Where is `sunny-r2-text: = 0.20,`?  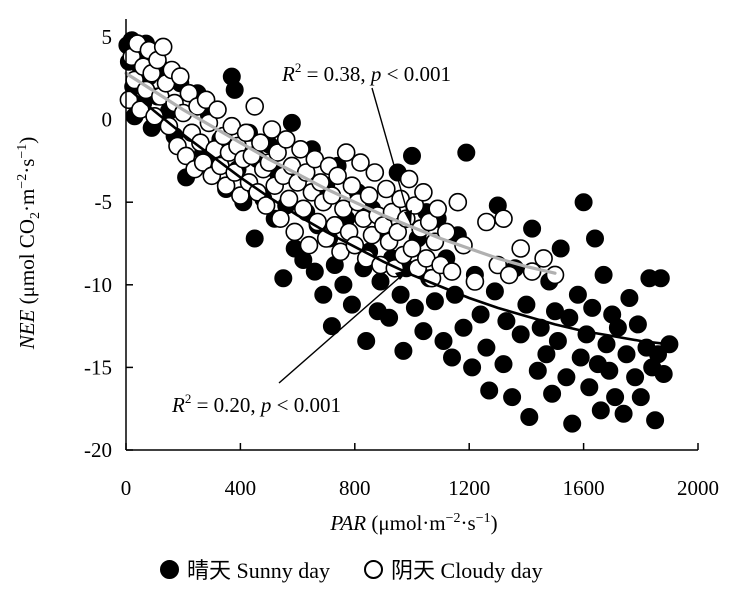
sunny-r2-text: = 0.20, is located at coordinates (226, 405).